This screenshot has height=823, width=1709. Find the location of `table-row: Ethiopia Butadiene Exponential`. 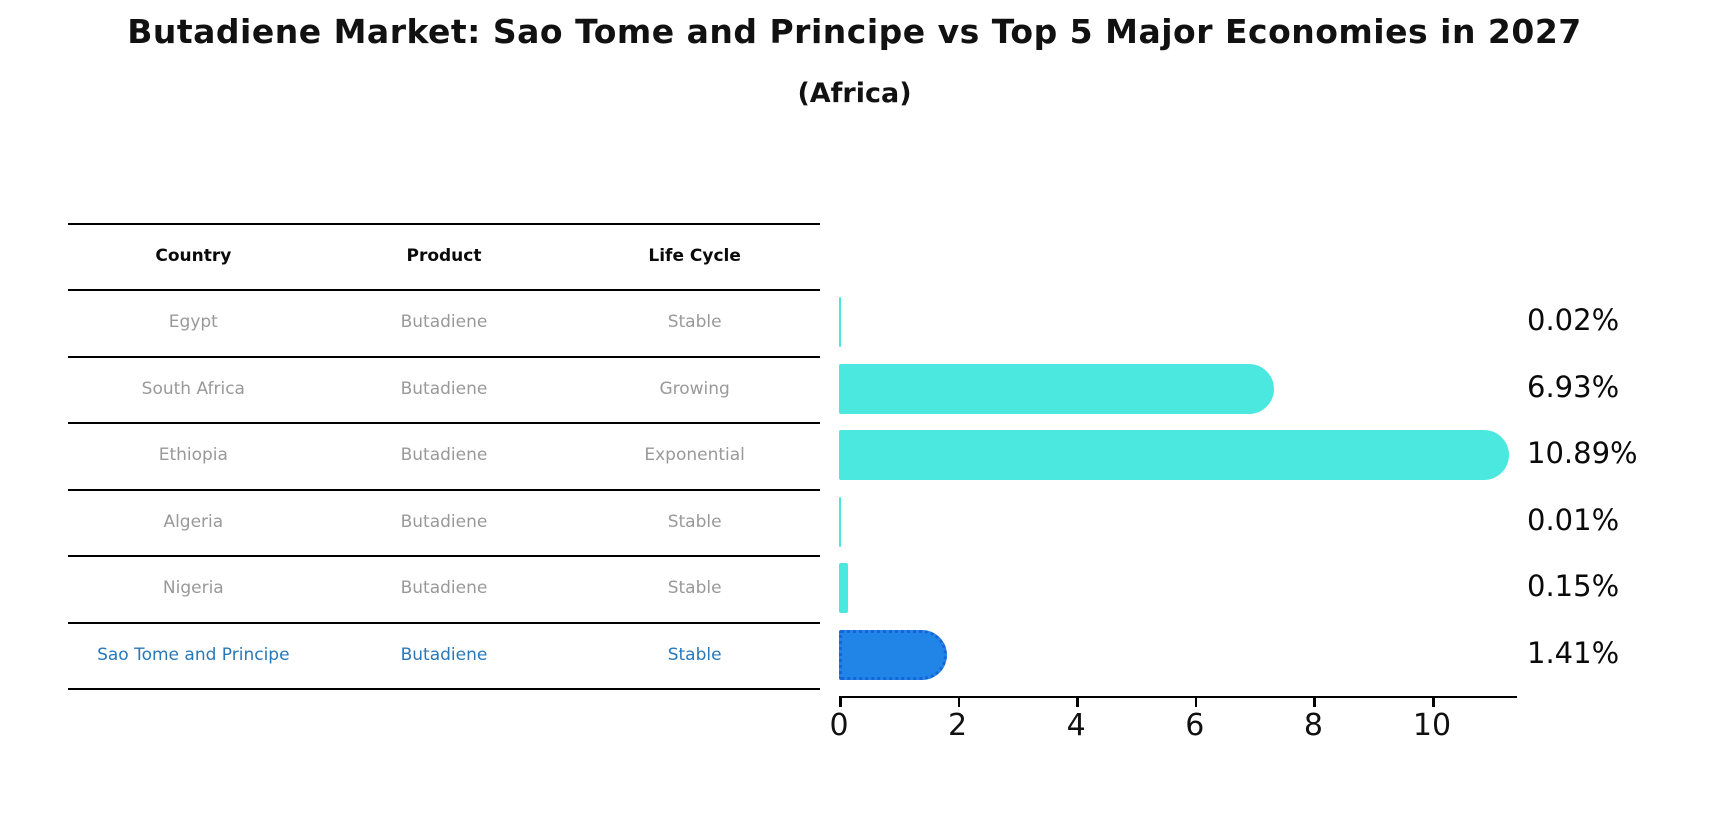

table-row: Ethiopia Butadiene Exponential is located at coordinates (444, 455).